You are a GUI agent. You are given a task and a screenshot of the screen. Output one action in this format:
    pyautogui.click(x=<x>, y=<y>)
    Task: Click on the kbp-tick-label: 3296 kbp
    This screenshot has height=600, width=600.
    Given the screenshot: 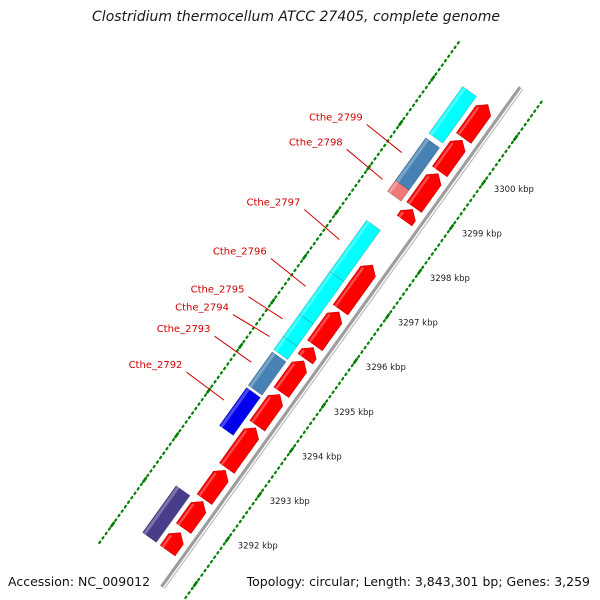 What is the action you would take?
    pyautogui.click(x=386, y=368)
    